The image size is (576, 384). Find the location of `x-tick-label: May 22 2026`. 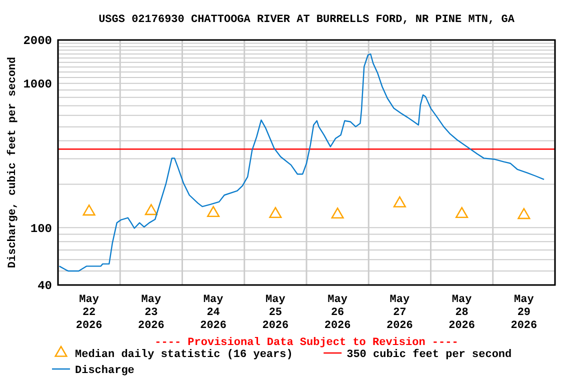

x-tick-label: May 22 2026 is located at coordinates (89, 313).